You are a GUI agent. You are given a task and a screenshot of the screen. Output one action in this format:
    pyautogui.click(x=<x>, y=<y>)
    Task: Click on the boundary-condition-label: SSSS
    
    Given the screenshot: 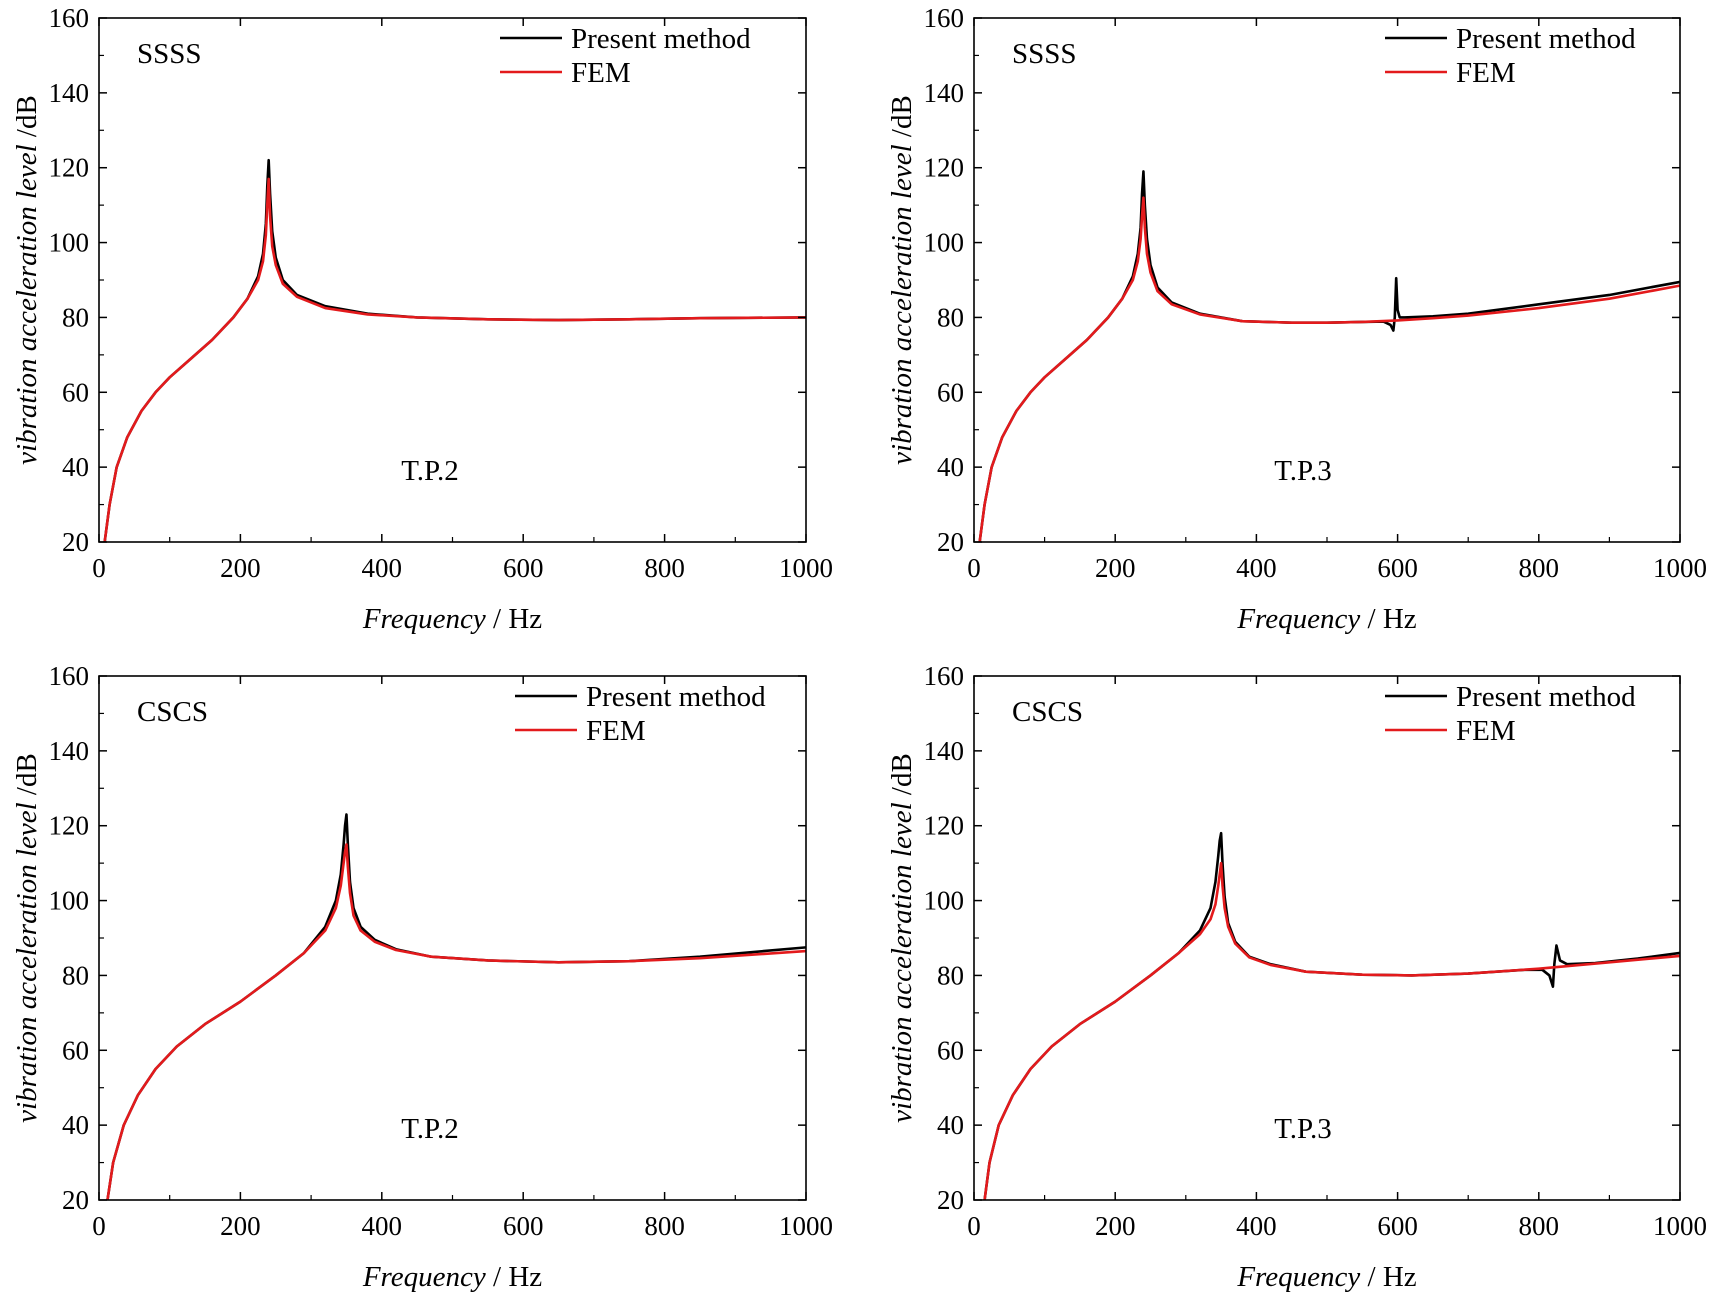 What is the action you would take?
    pyautogui.click(x=1044, y=54)
    